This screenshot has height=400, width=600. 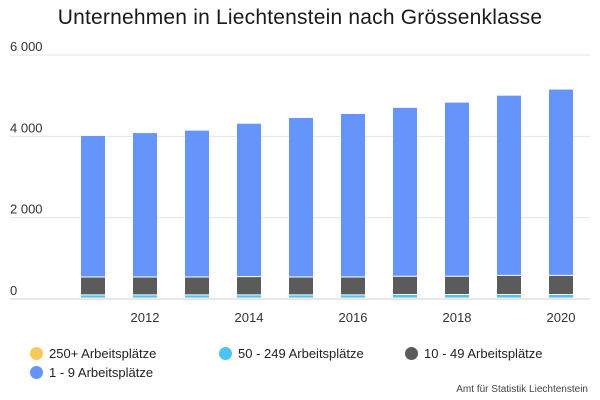 What do you see at coordinates (26, 46) in the screenshot?
I see `y-tick-label: 6 000` at bounding box center [26, 46].